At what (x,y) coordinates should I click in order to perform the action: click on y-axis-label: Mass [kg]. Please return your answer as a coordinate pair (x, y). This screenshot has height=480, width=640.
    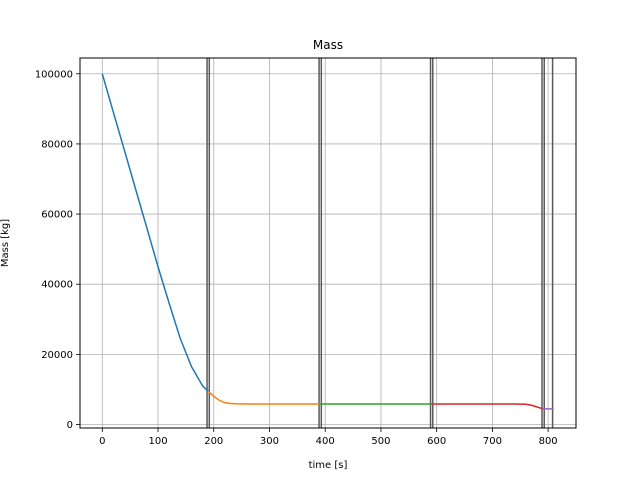
    Looking at the image, I should click on (5, 243).